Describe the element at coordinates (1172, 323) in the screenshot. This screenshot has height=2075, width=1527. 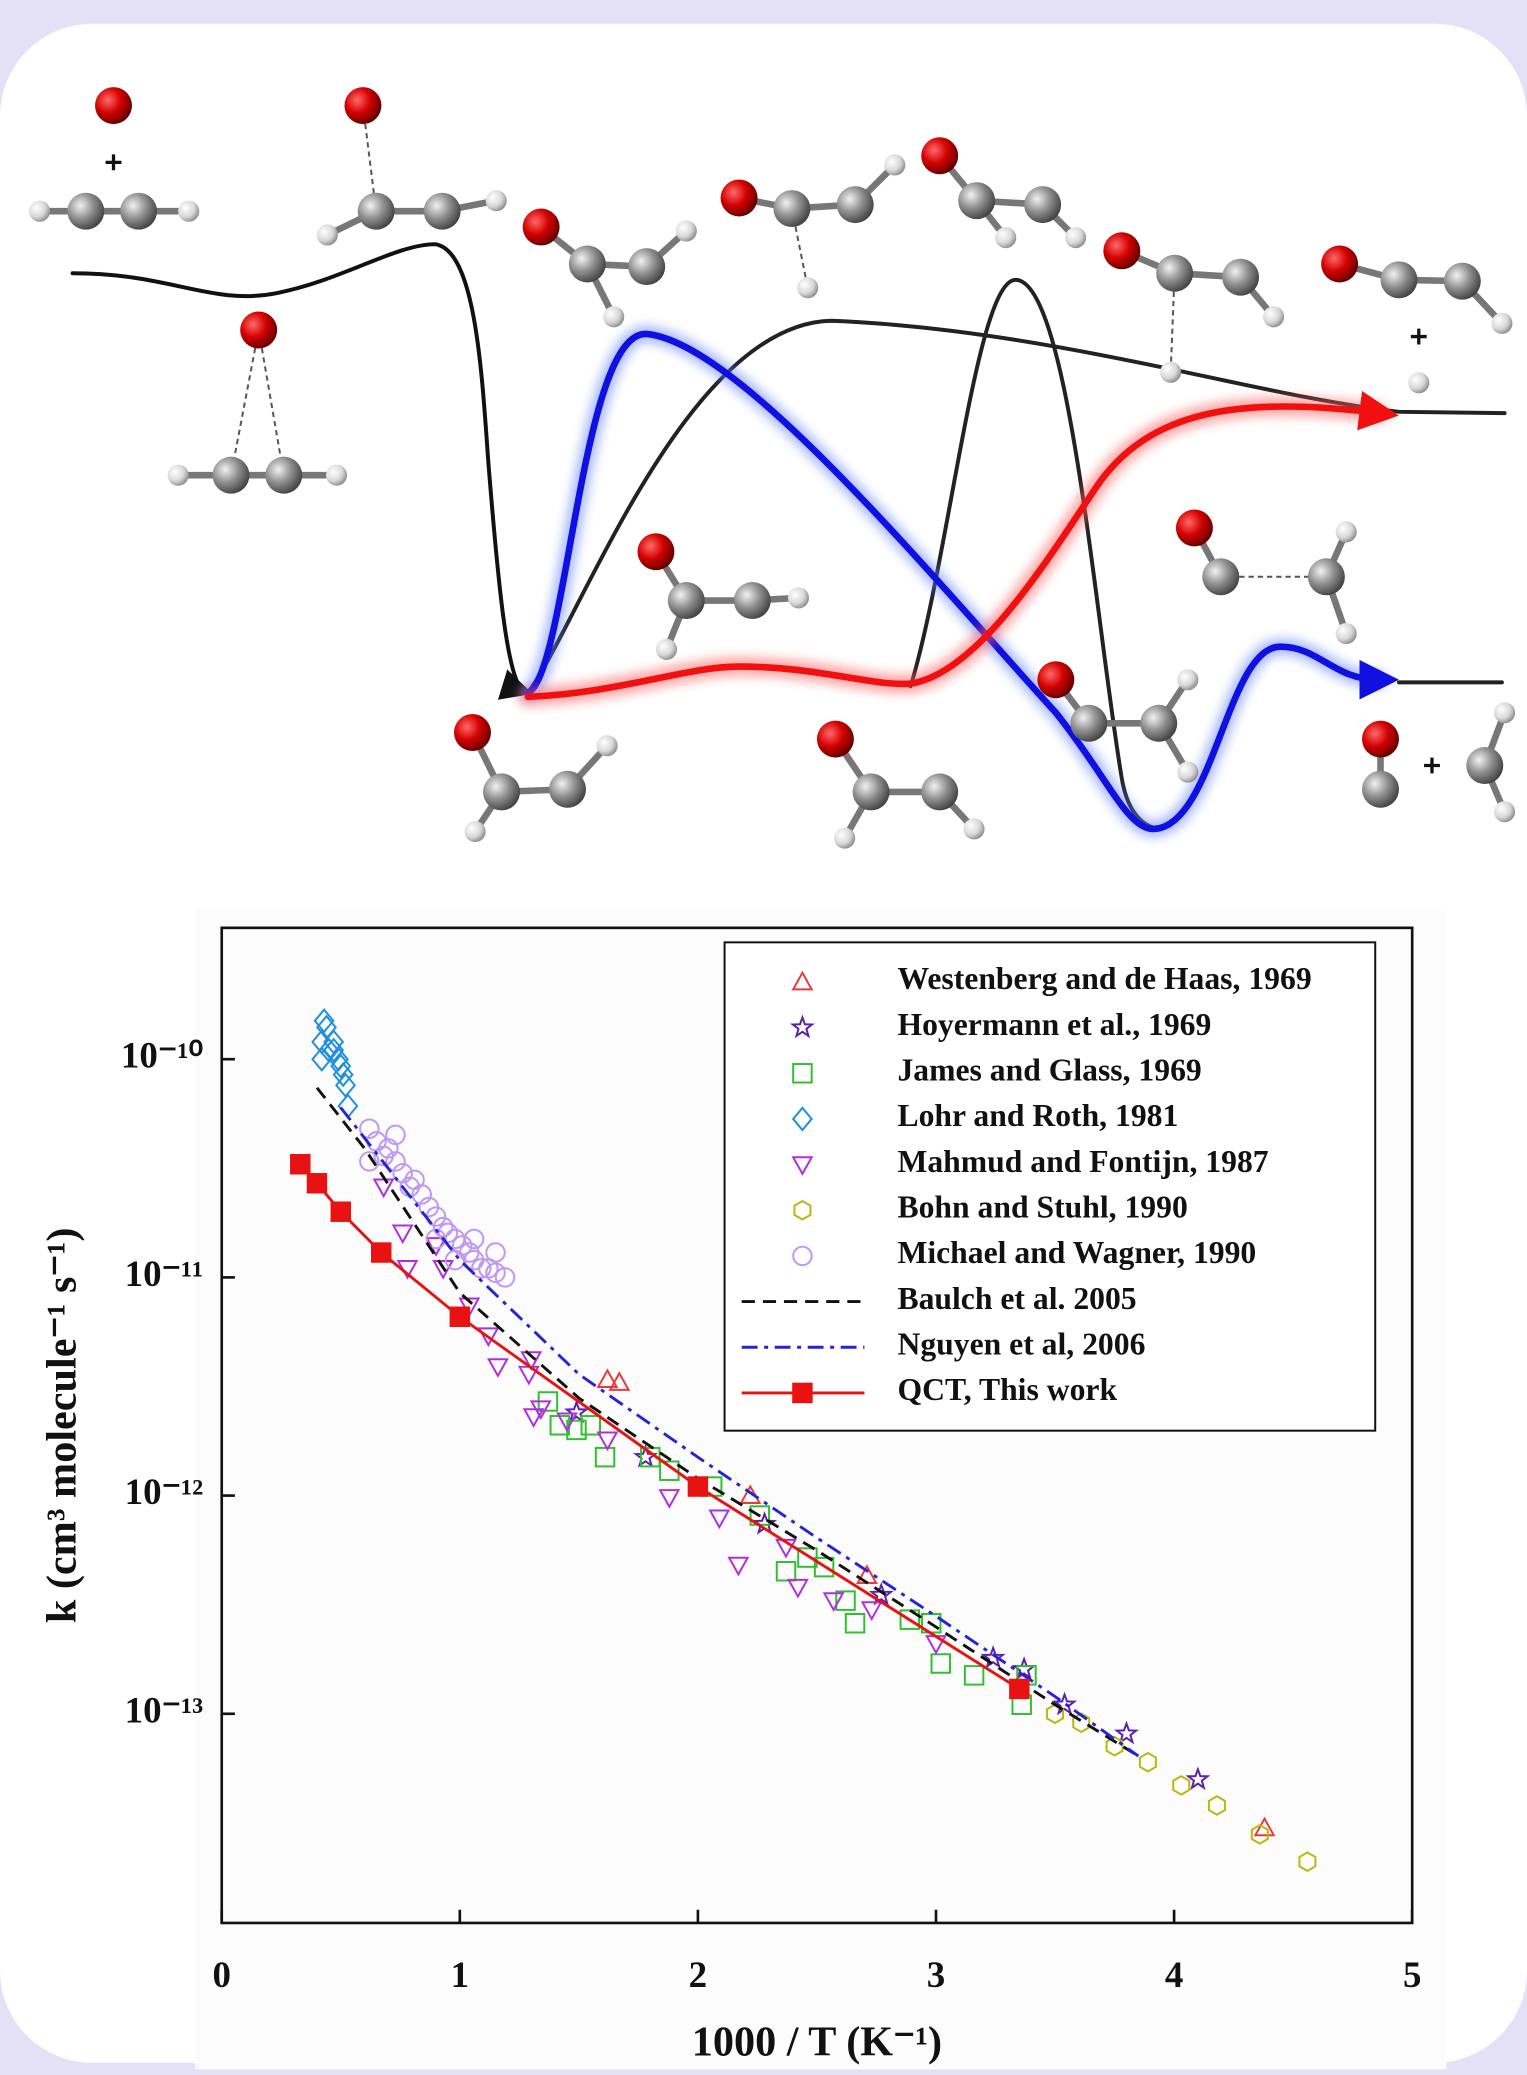
I see `weak-bond` at that location.